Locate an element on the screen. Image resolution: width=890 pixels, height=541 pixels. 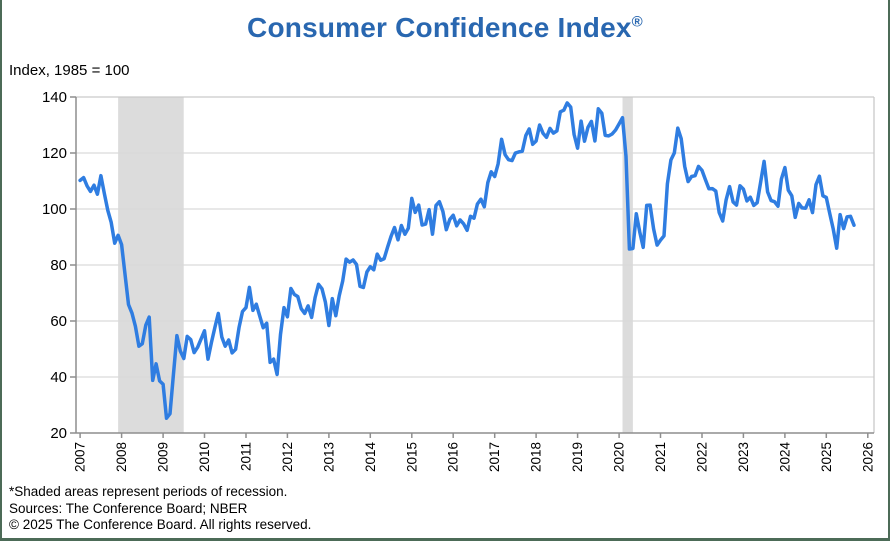
y-tick-label: 60 is located at coordinates (58, 321).